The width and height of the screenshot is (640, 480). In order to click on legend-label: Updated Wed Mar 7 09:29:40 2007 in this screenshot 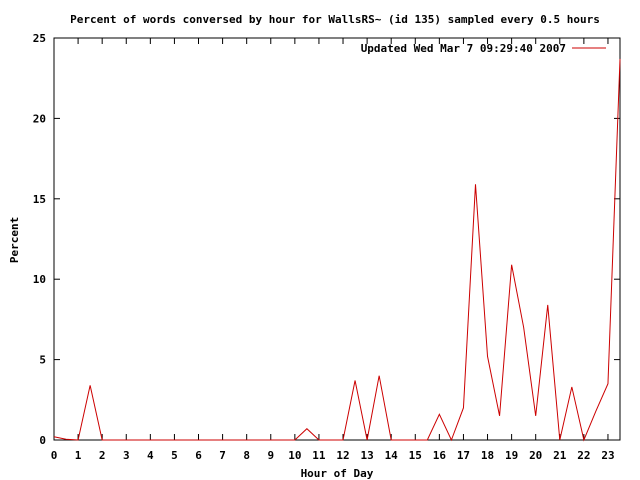, I will do `click(463, 48)`.